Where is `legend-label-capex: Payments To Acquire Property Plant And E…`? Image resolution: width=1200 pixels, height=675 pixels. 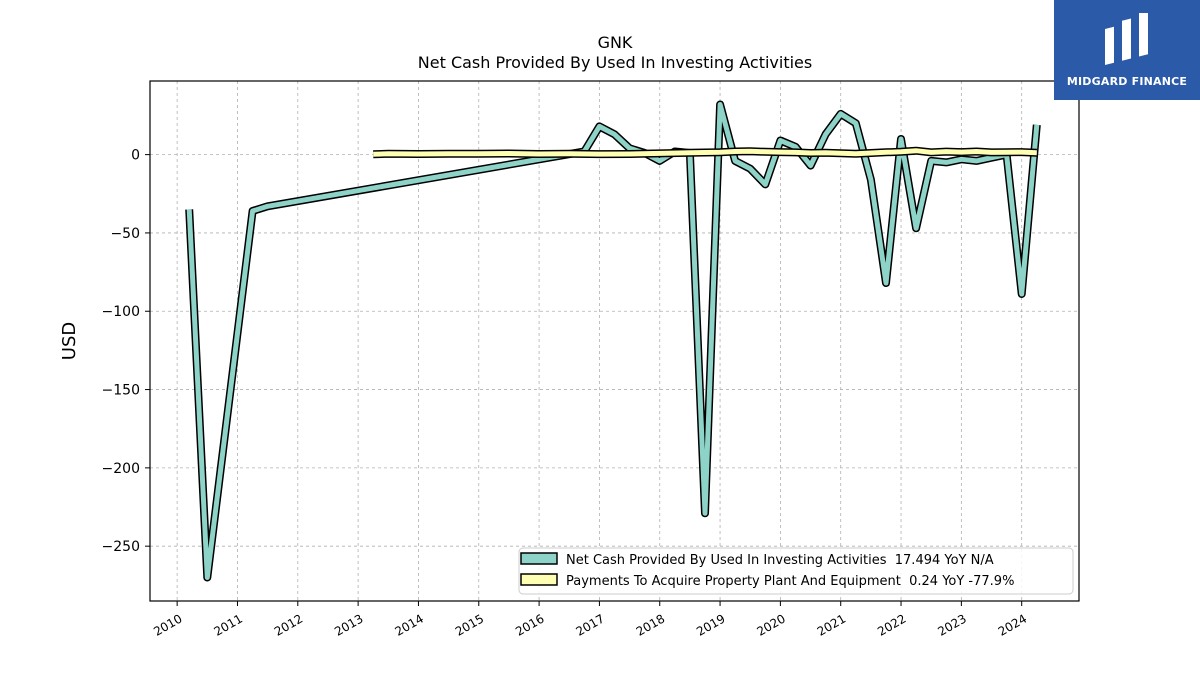
legend-label-capex: Payments To Acquire Property Plant And E… is located at coordinates (790, 581).